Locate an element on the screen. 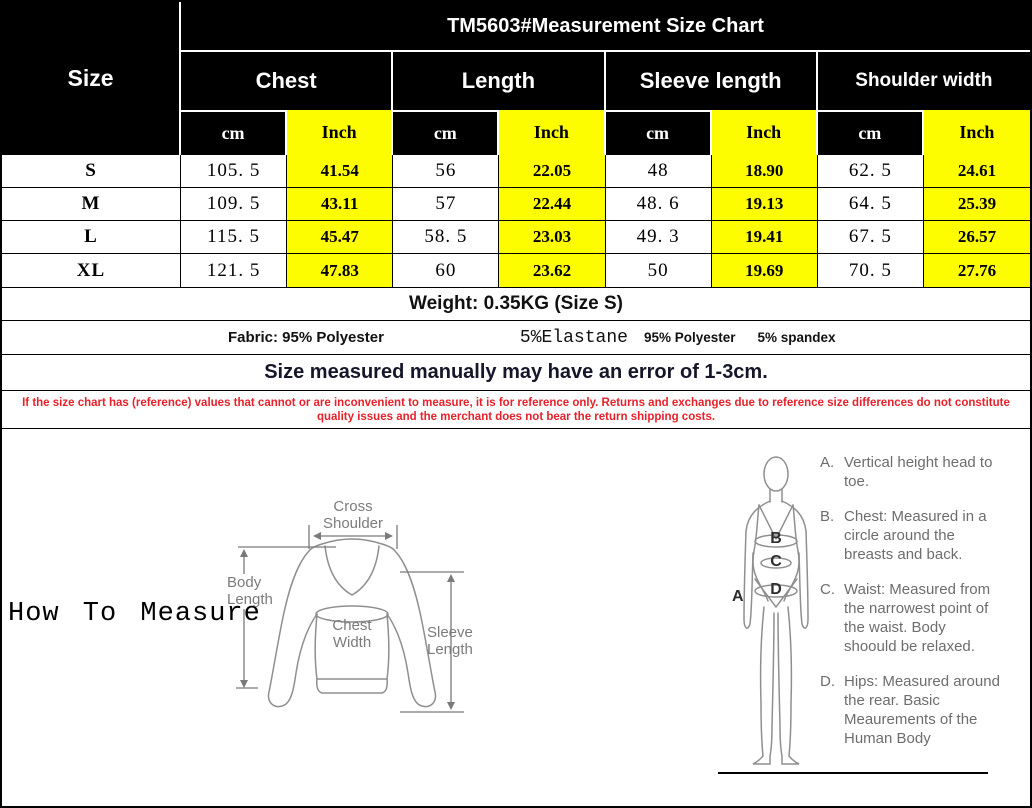  garment-hem is located at coordinates (352, 686).